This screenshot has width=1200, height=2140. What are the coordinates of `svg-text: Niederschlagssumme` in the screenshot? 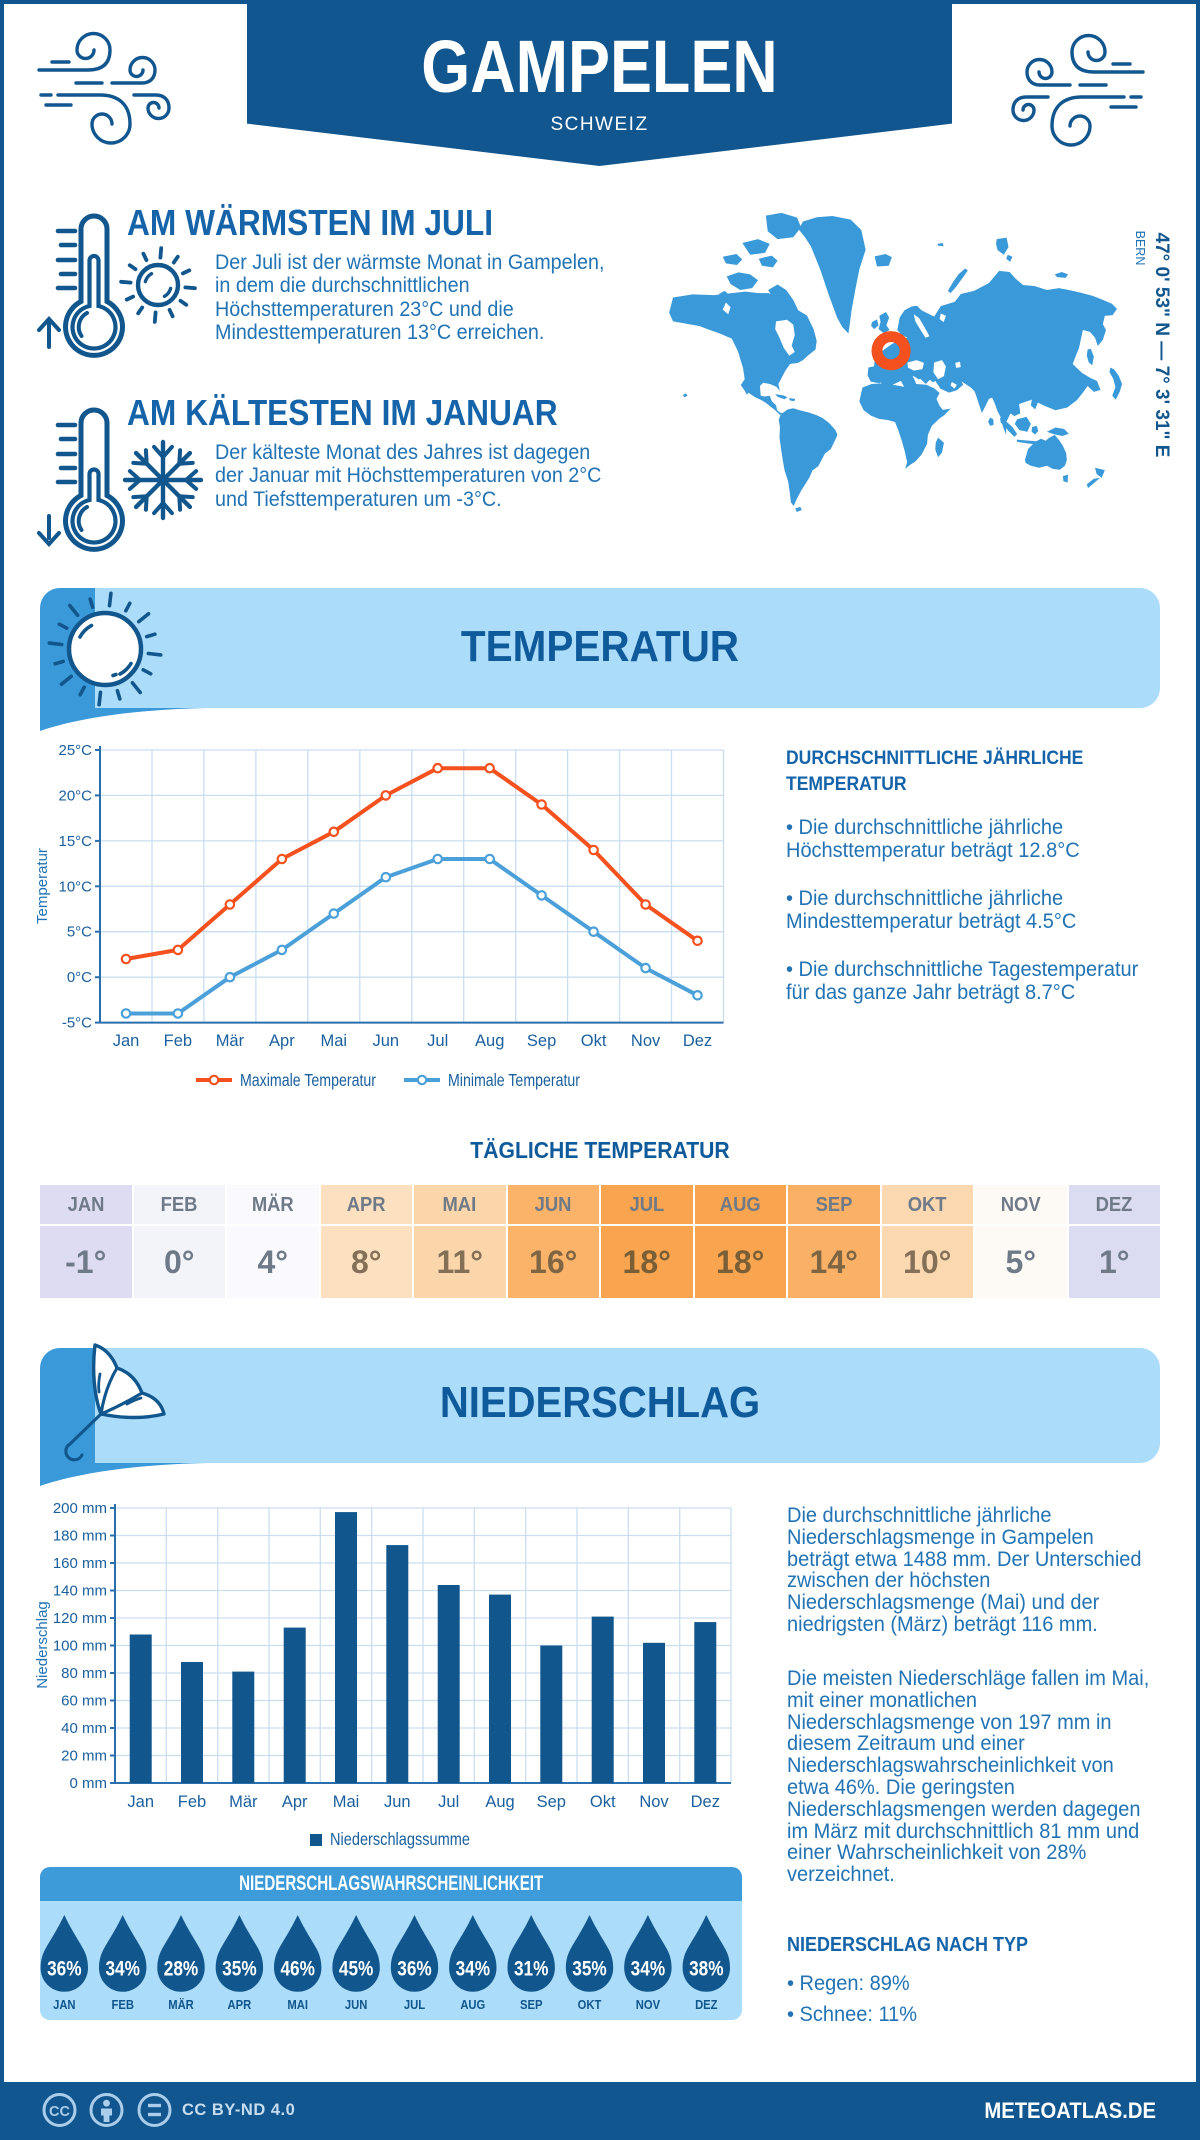 It's located at (400, 1839).